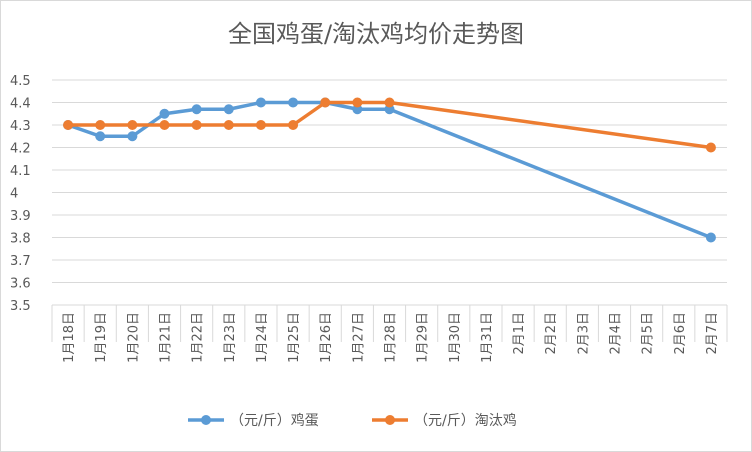 The height and width of the screenshot is (452, 752). What do you see at coordinates (20, 261) in the screenshot?
I see `y-tick-label: 3.7` at bounding box center [20, 261].